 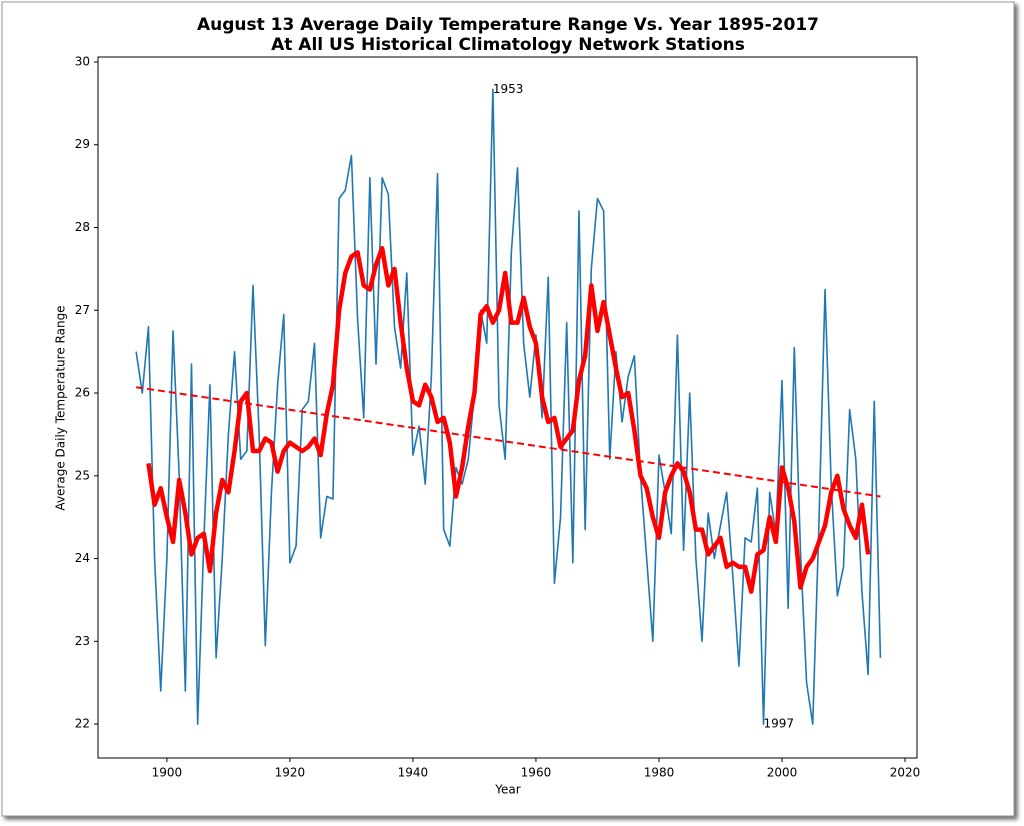 What do you see at coordinates (536, 773) in the screenshot?
I see `x-tick-label: 1960` at bounding box center [536, 773].